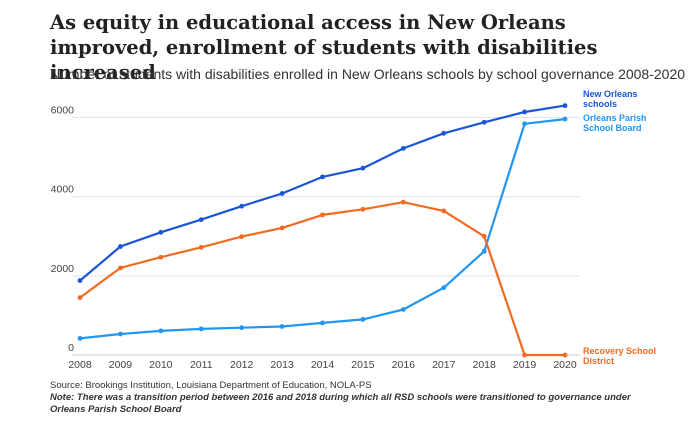 The image size is (700, 431). What do you see at coordinates (121, 365) in the screenshot?
I see `x-tick-label: 2009` at bounding box center [121, 365].